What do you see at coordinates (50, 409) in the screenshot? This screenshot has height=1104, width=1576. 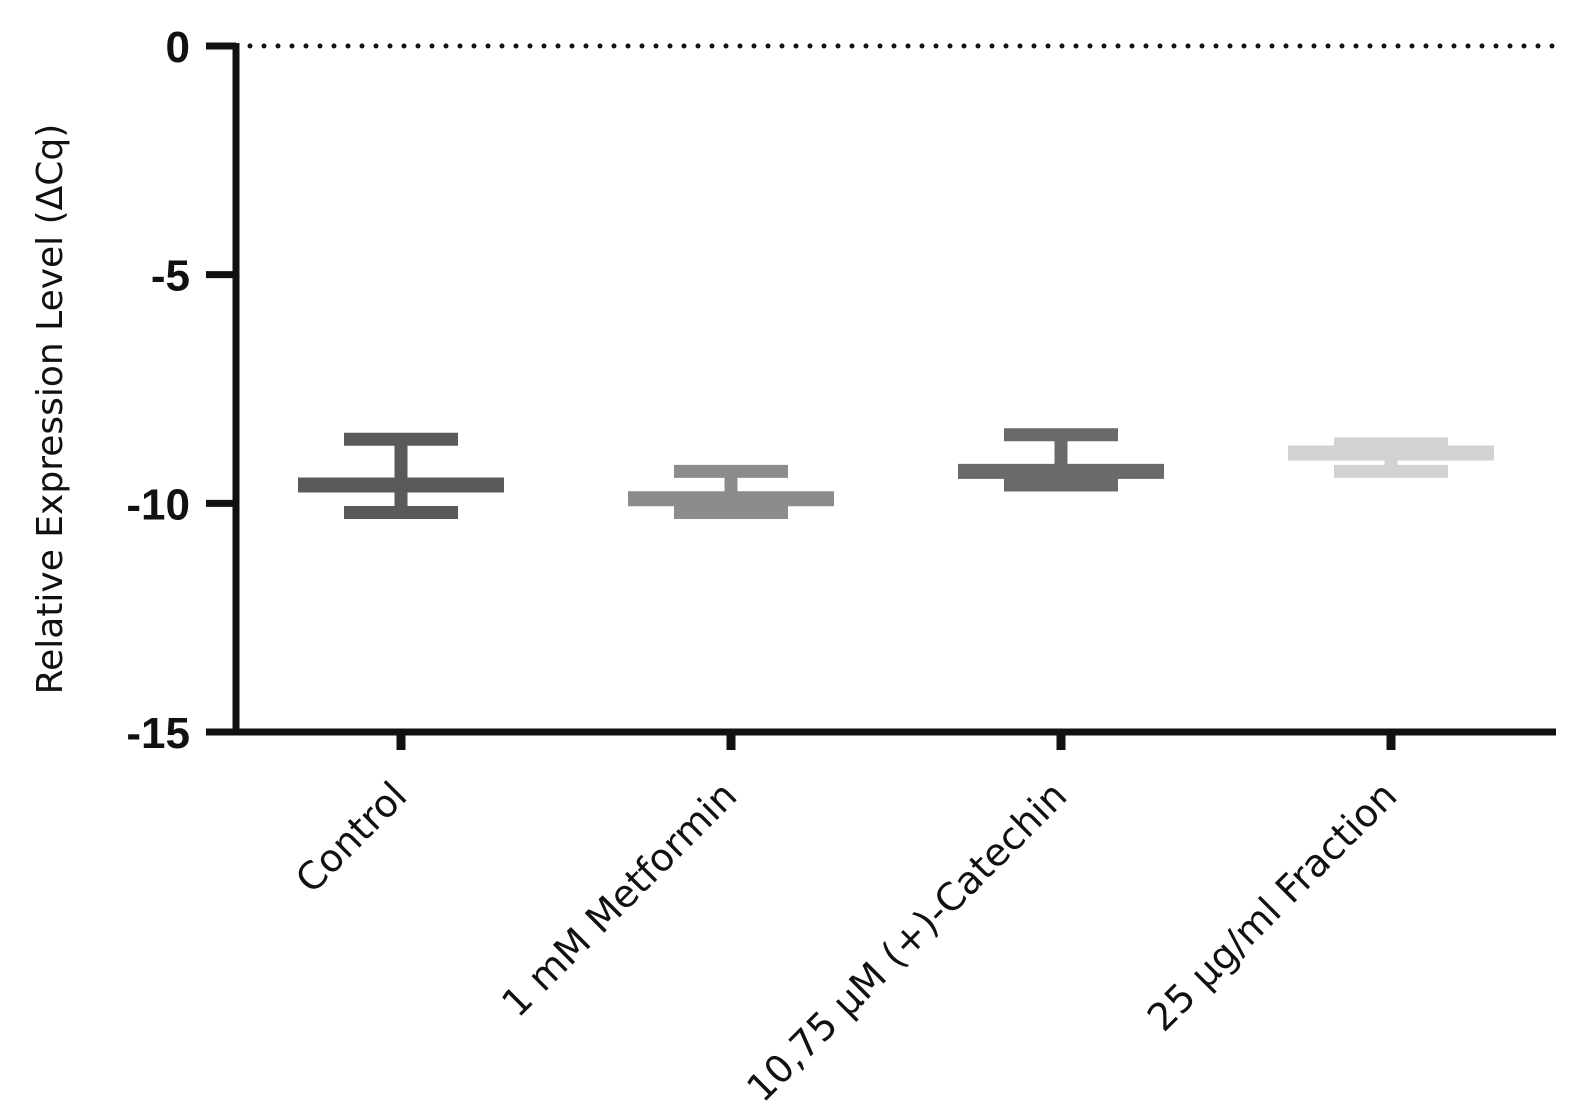 I see `y-axis-title: Relative Expression Level (ΔCq)` at bounding box center [50, 409].